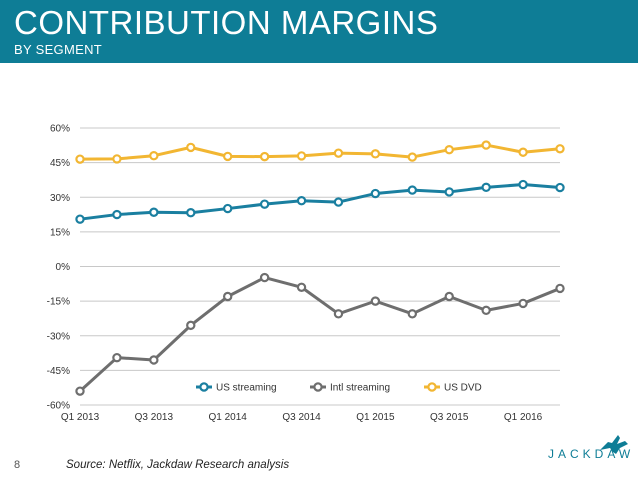  Describe the element at coordinates (60, 198) in the screenshot. I see `y-tick-label: 30%` at that location.